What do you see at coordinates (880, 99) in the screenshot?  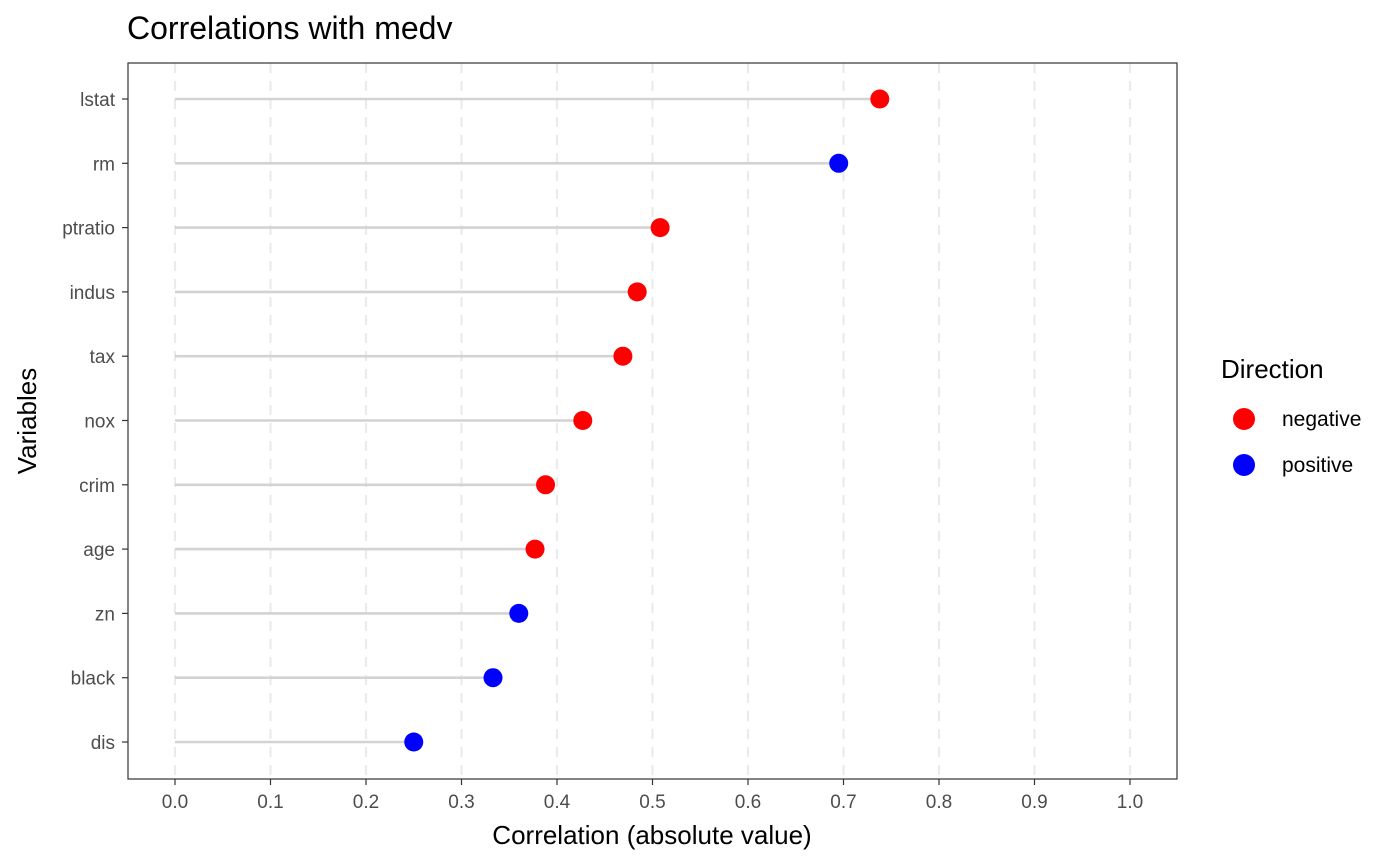 I see `point-lstat` at bounding box center [880, 99].